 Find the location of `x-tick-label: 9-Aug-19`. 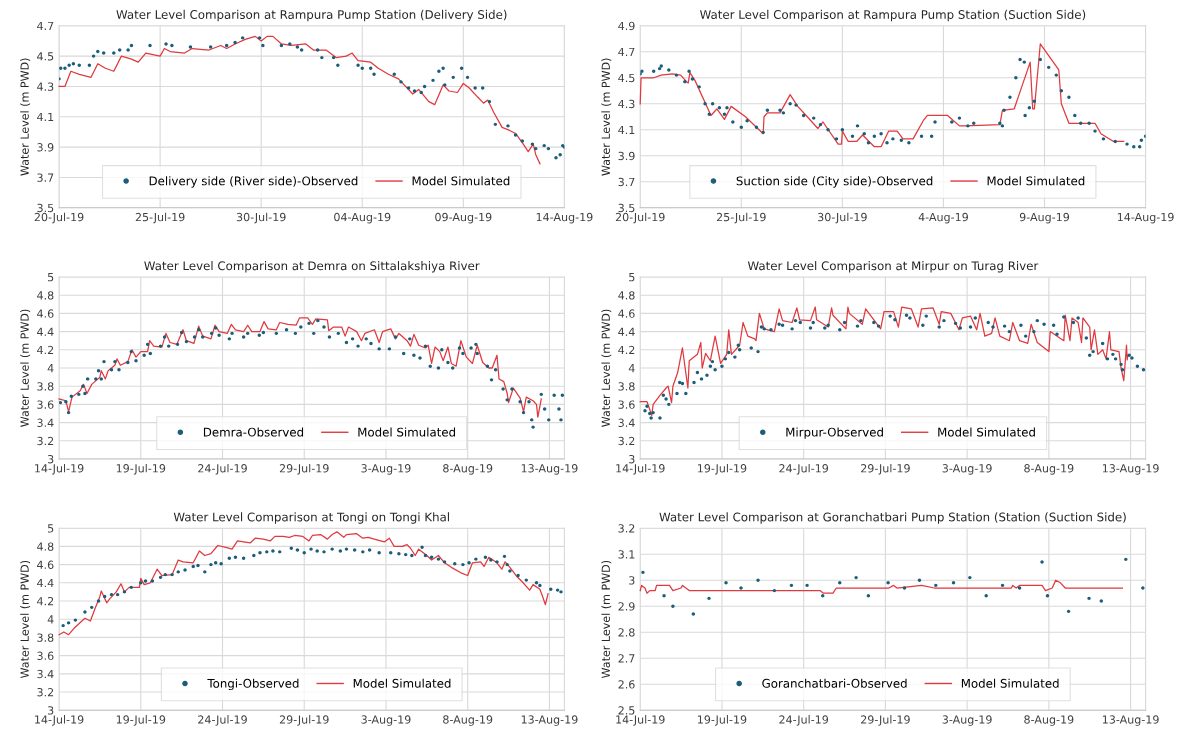

x-tick-label: 9-Aug-19 is located at coordinates (1044, 218).